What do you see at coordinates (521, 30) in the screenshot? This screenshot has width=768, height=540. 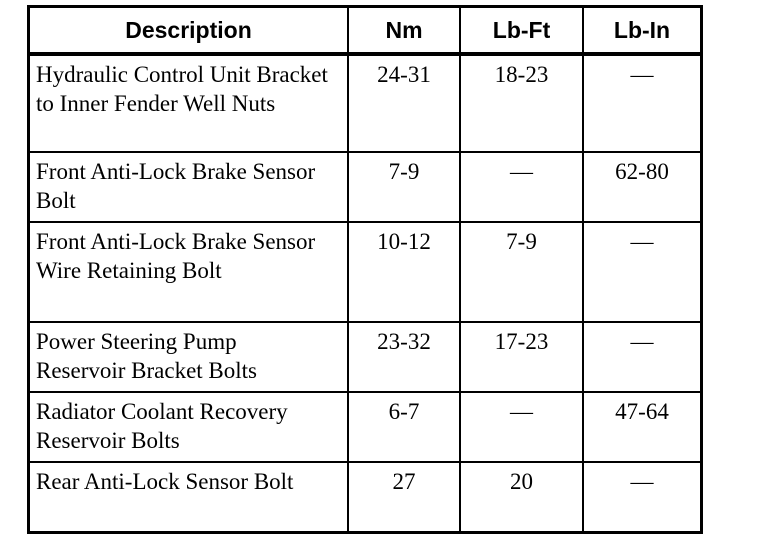 I see `column-header: Lb-Ft` at bounding box center [521, 30].